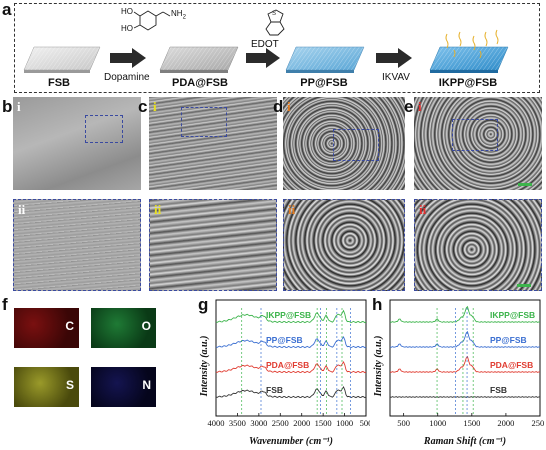  What do you see at coordinates (258, 423) in the screenshot?
I see `g-xtick-label-2: 3000` at bounding box center [258, 423].